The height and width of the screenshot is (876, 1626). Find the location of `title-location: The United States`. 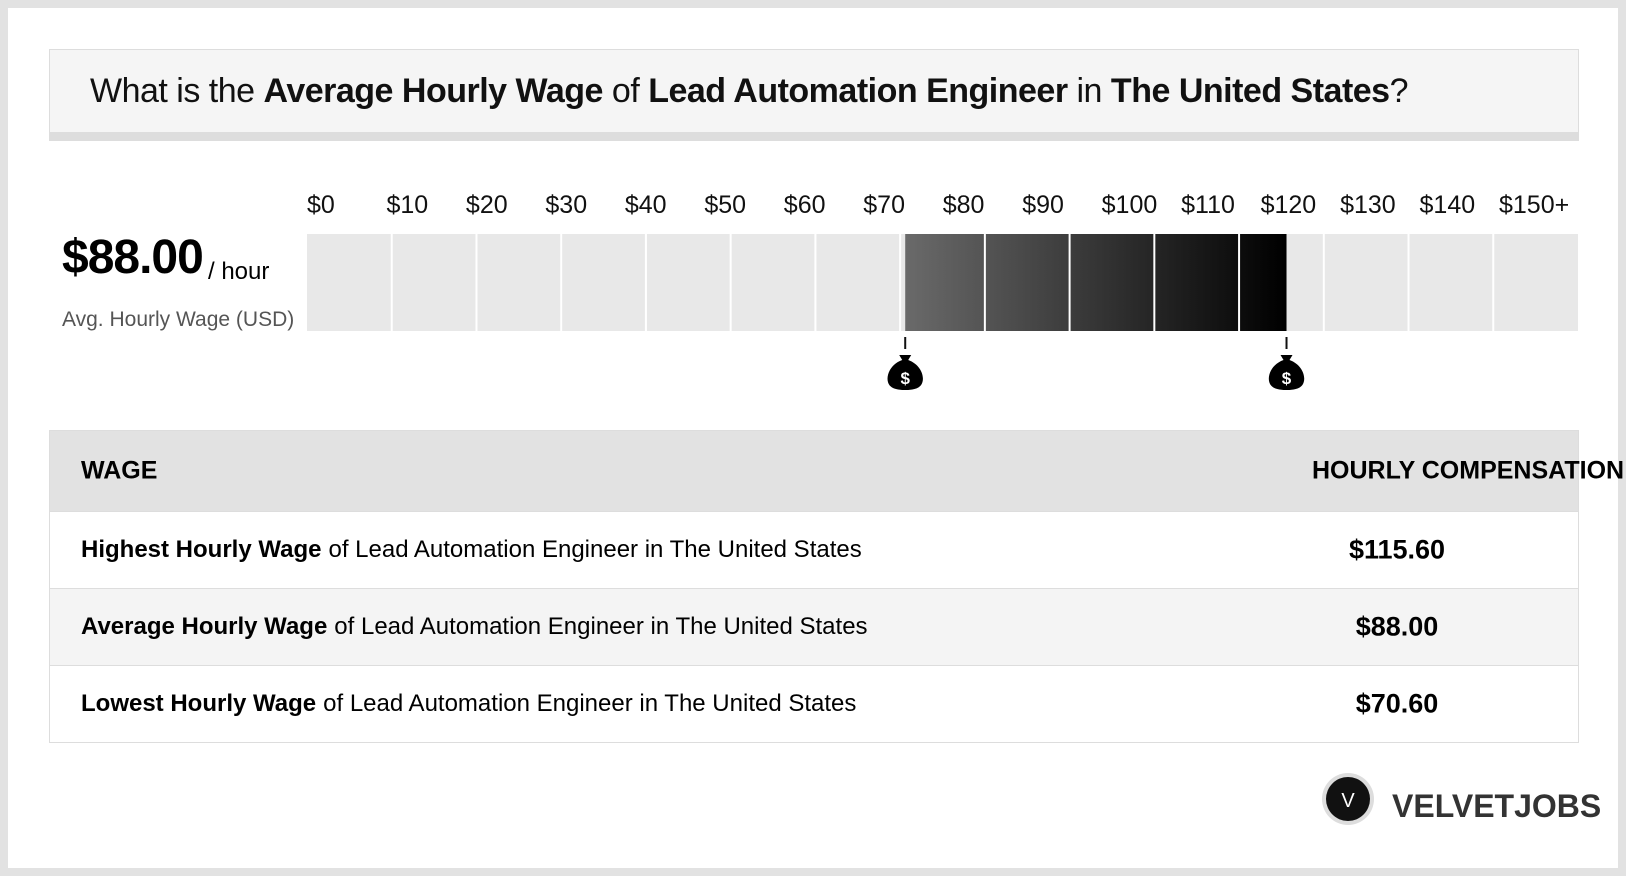

title-location: The United States is located at coordinates (1250, 91).